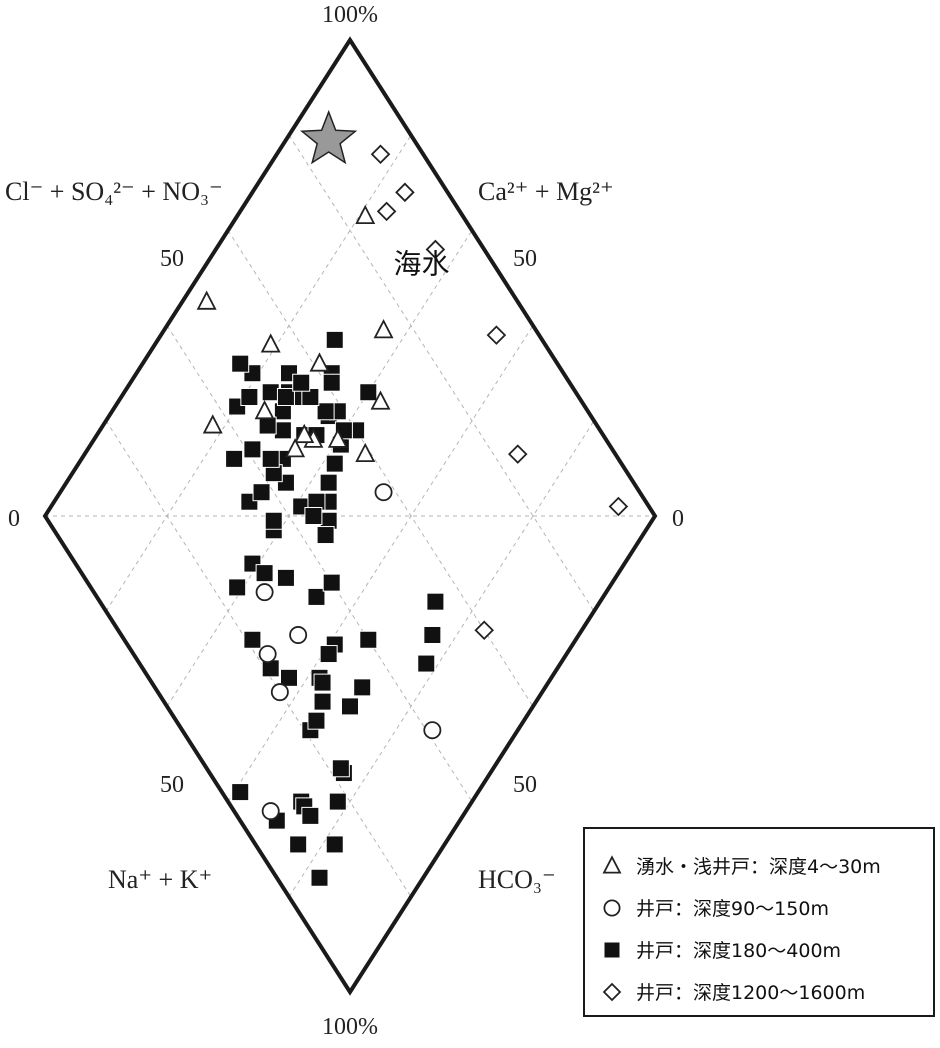 The width and height of the screenshot is (940, 1048). What do you see at coordinates (172, 259) in the screenshot?
I see `upper-left-50-label: 50` at bounding box center [172, 259].